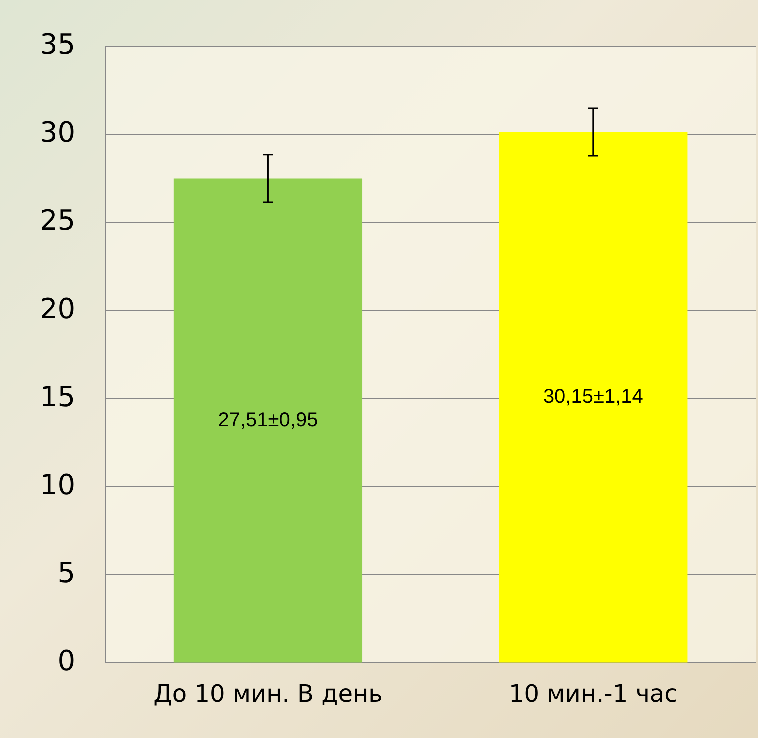 The height and width of the screenshot is (738, 758). Describe the element at coordinates (58, 45) in the screenshot. I see `y-tick-label: 35` at that location.